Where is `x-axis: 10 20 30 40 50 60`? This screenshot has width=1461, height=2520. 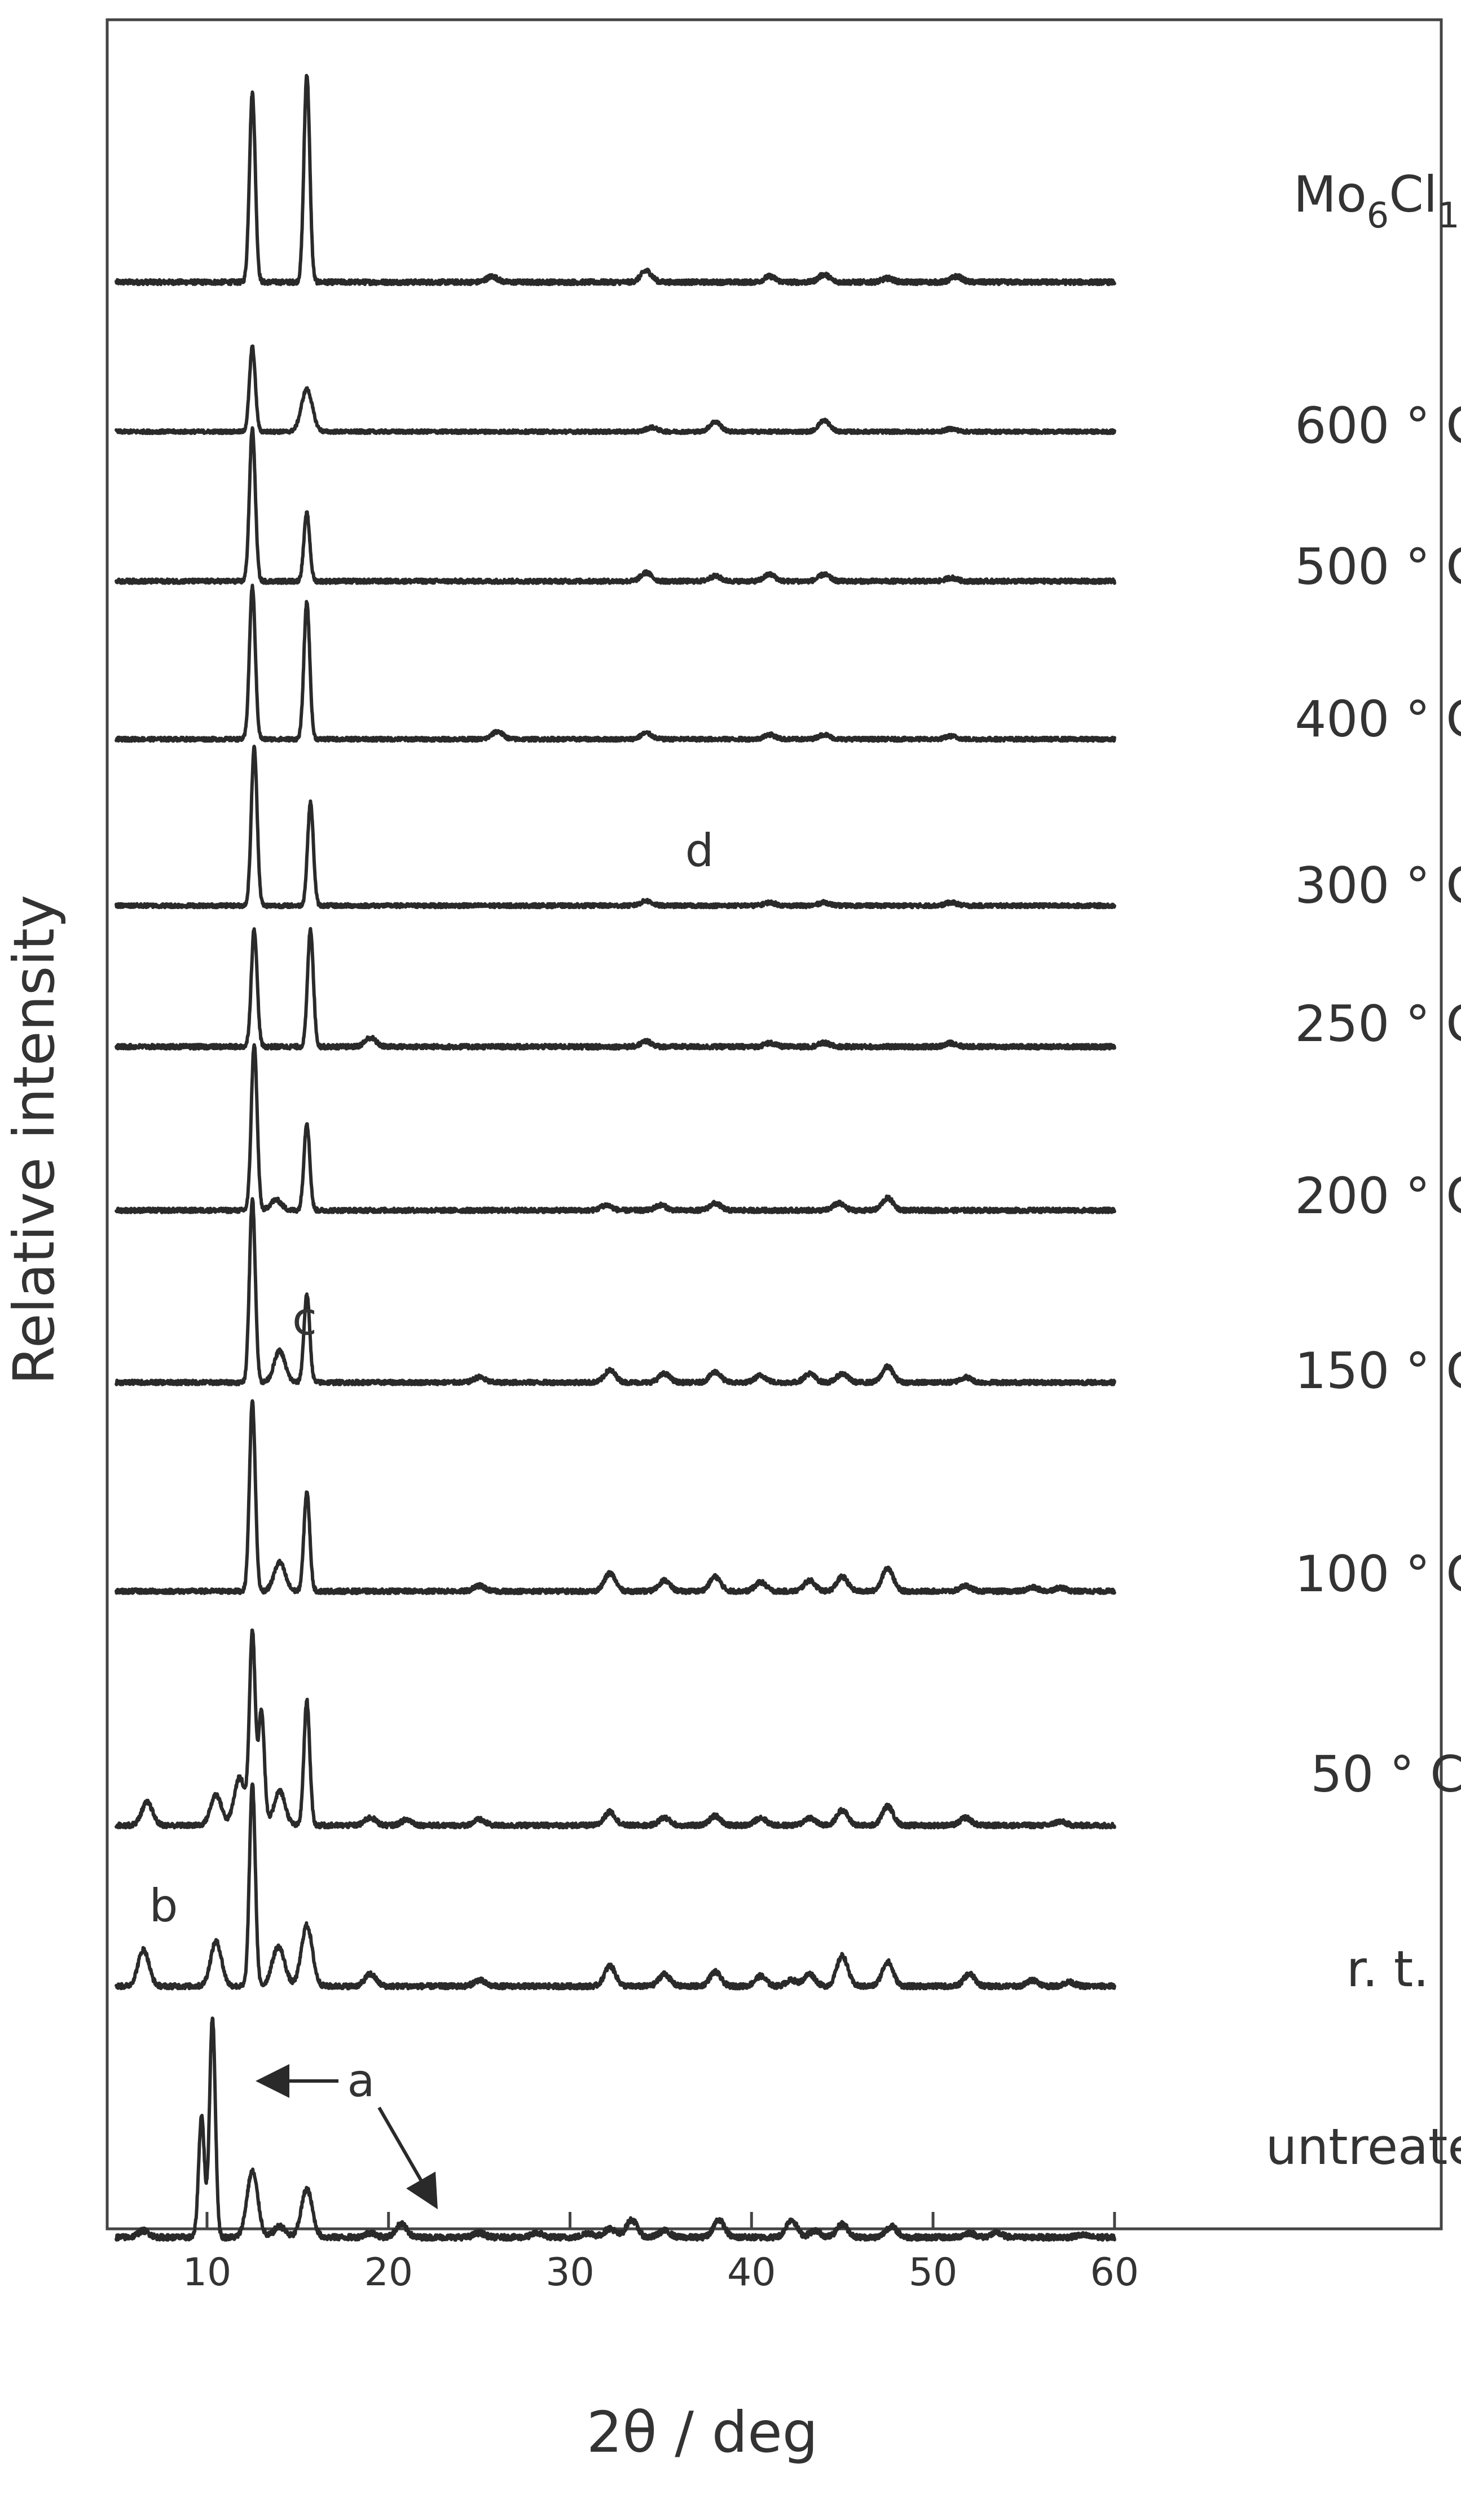 x-axis: 10 20 30 40 50 60 is located at coordinates (661, 2253).